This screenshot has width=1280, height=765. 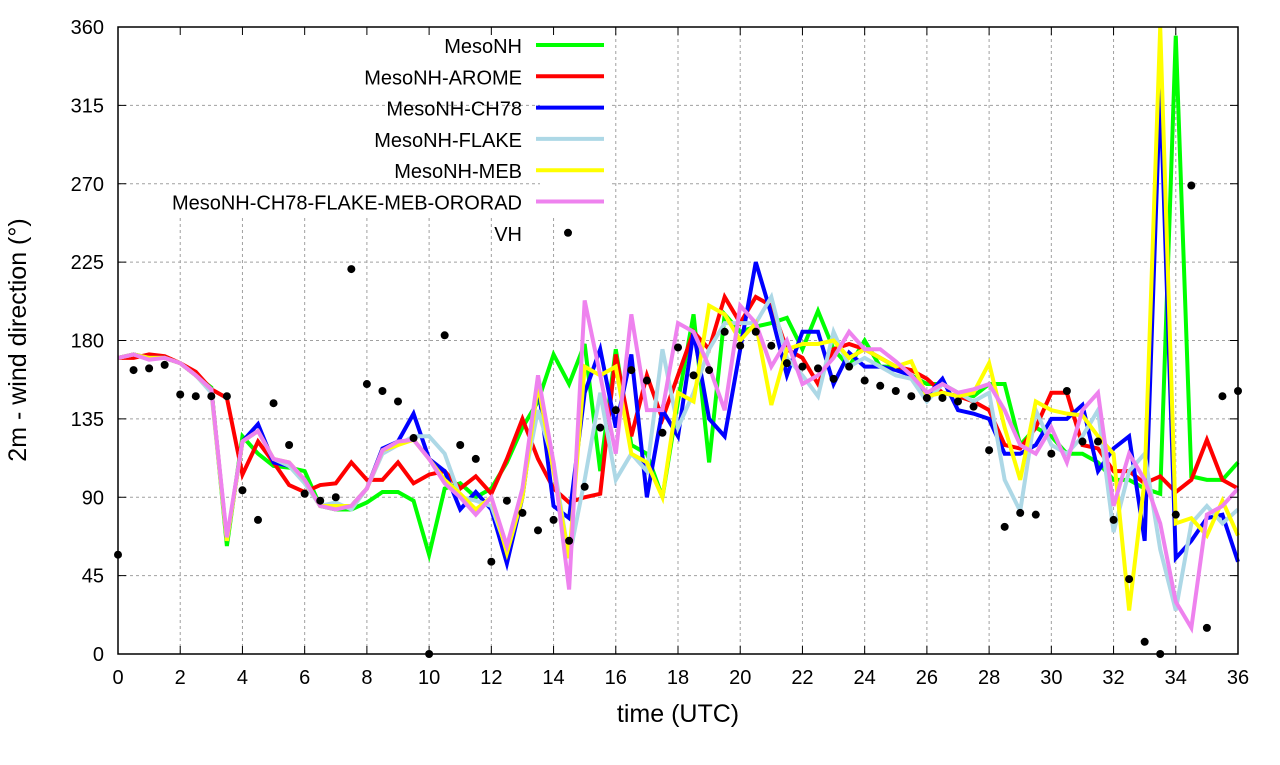 I want to click on legend-marker-vh, so click(x=568, y=232).